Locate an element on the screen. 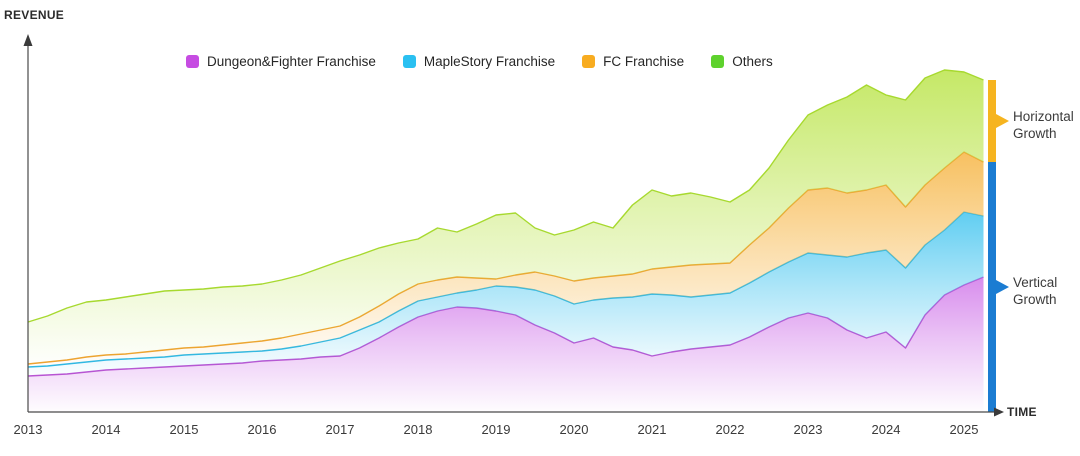 The width and height of the screenshot is (1080, 456). others-swatch-icon is located at coordinates (718, 61).